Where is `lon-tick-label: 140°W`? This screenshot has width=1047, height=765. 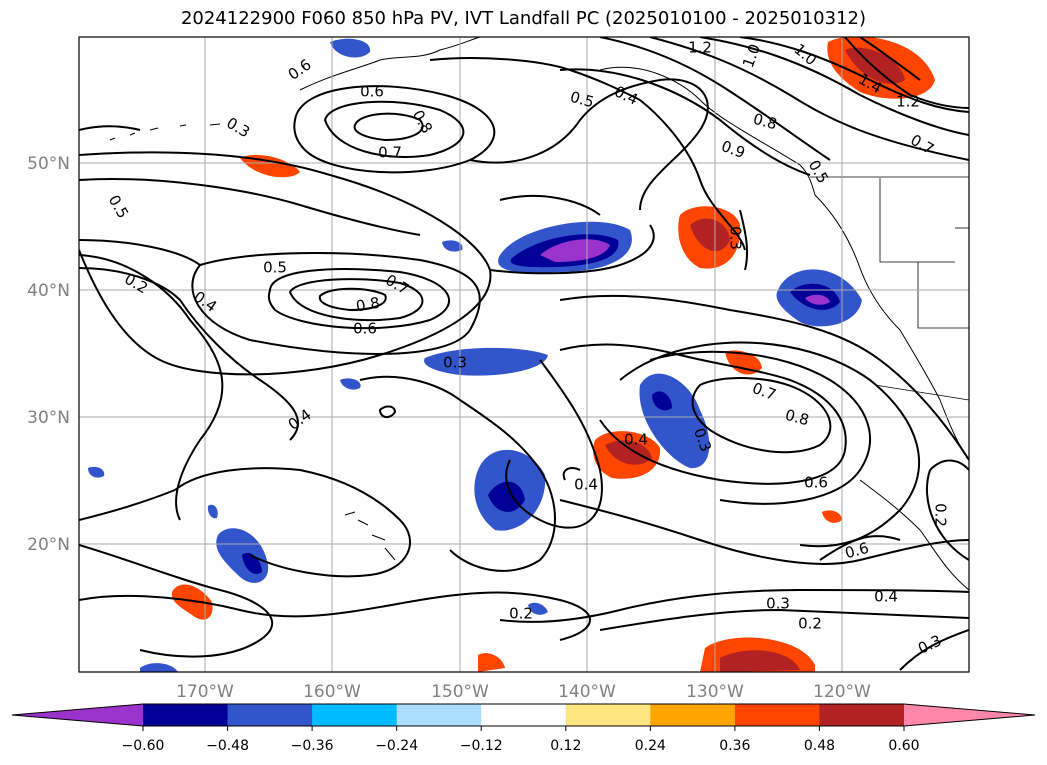 lon-tick-label: 140°W is located at coordinates (587, 692).